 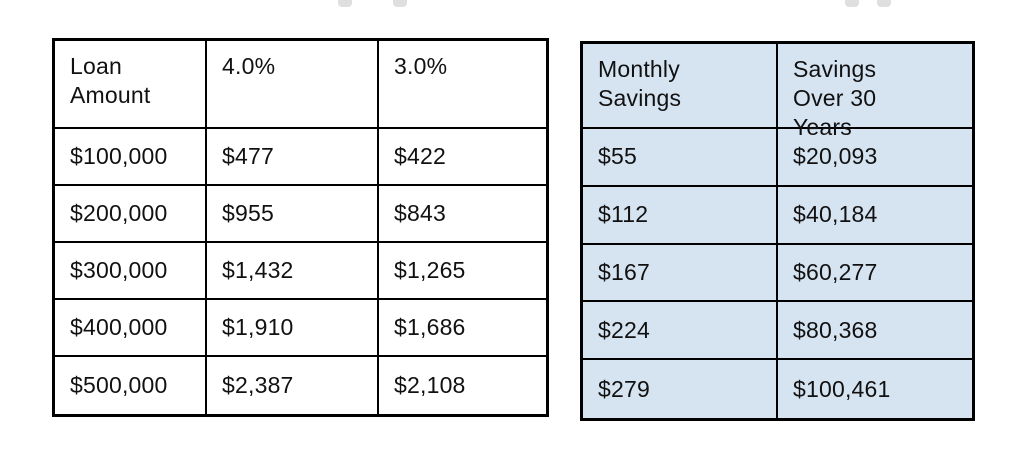 What do you see at coordinates (293, 85) in the screenshot?
I see `header-cell-rate-4-0: 4.0%` at bounding box center [293, 85].